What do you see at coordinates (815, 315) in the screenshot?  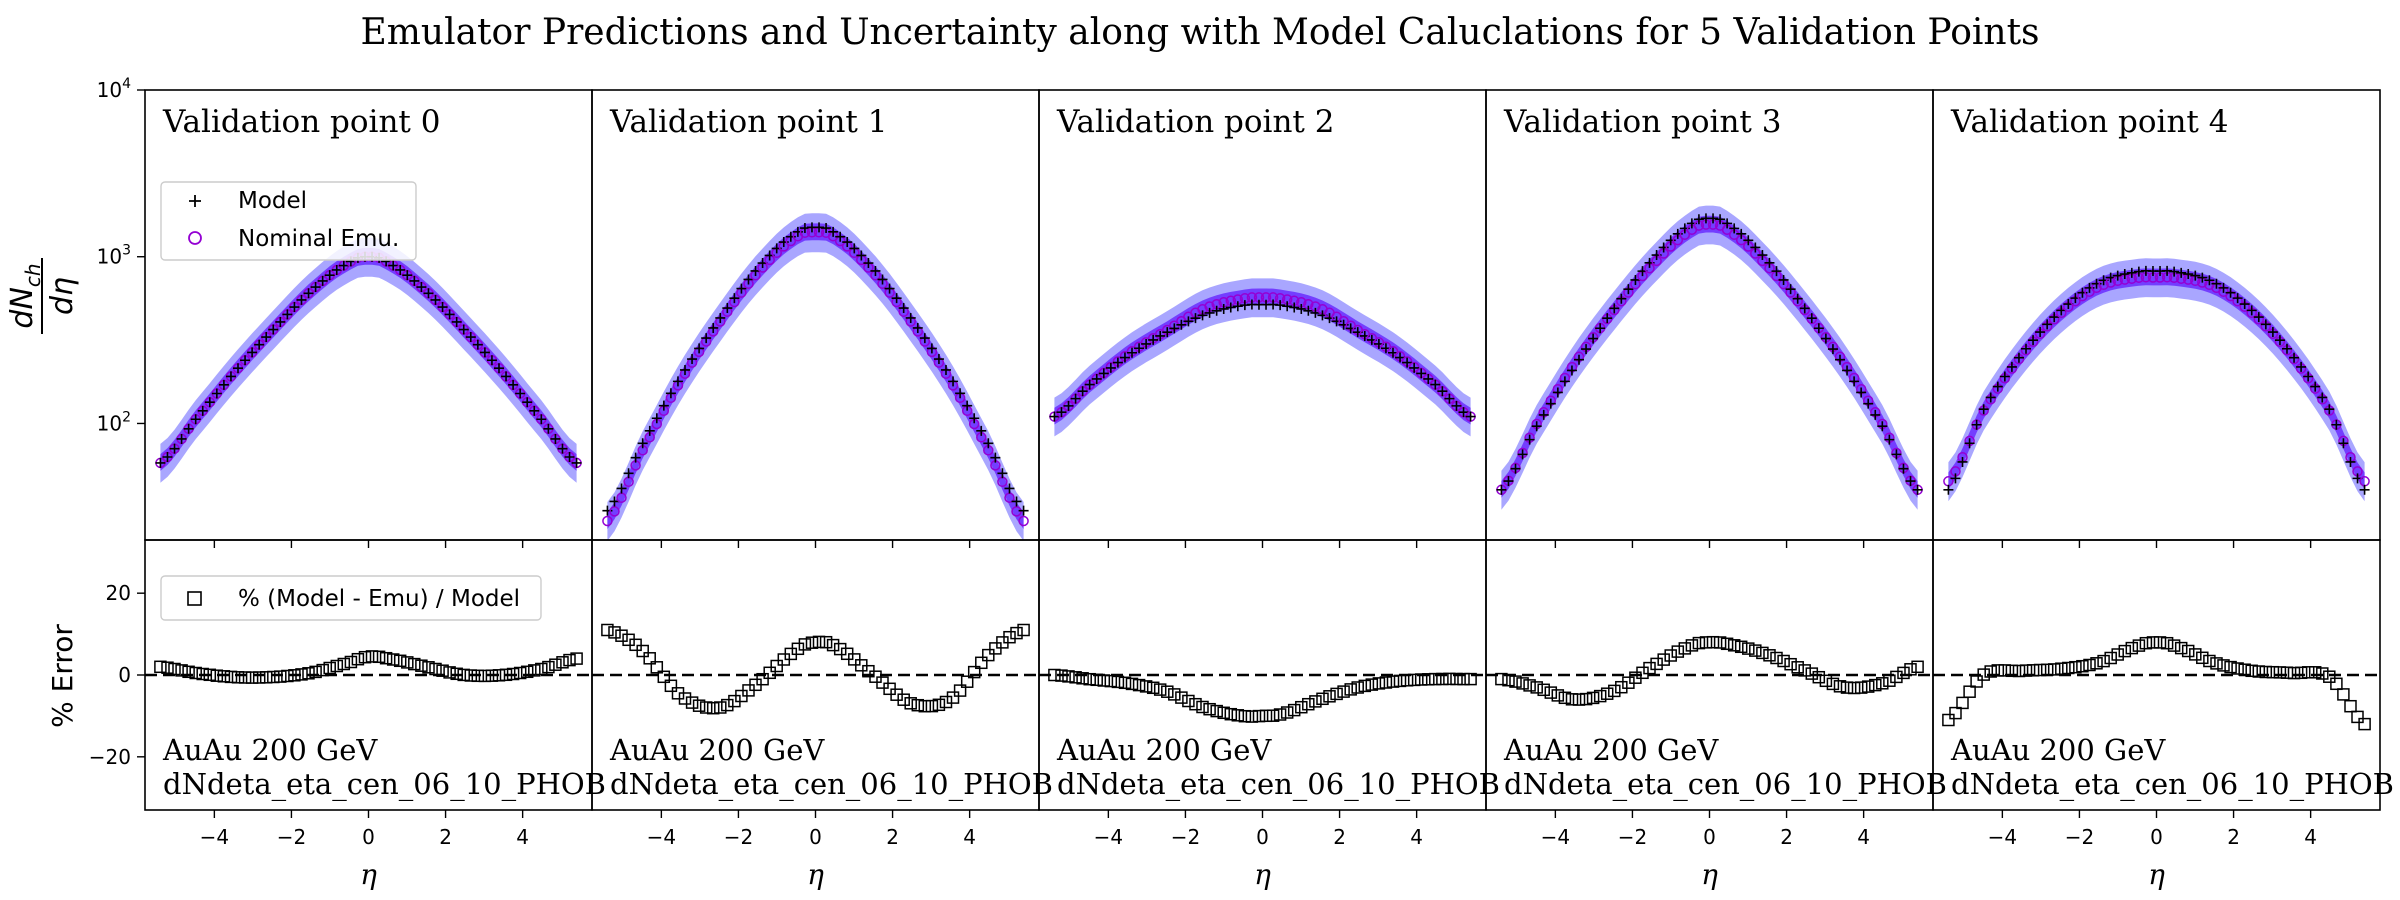 I see `top-axes-frame` at bounding box center [815, 315].